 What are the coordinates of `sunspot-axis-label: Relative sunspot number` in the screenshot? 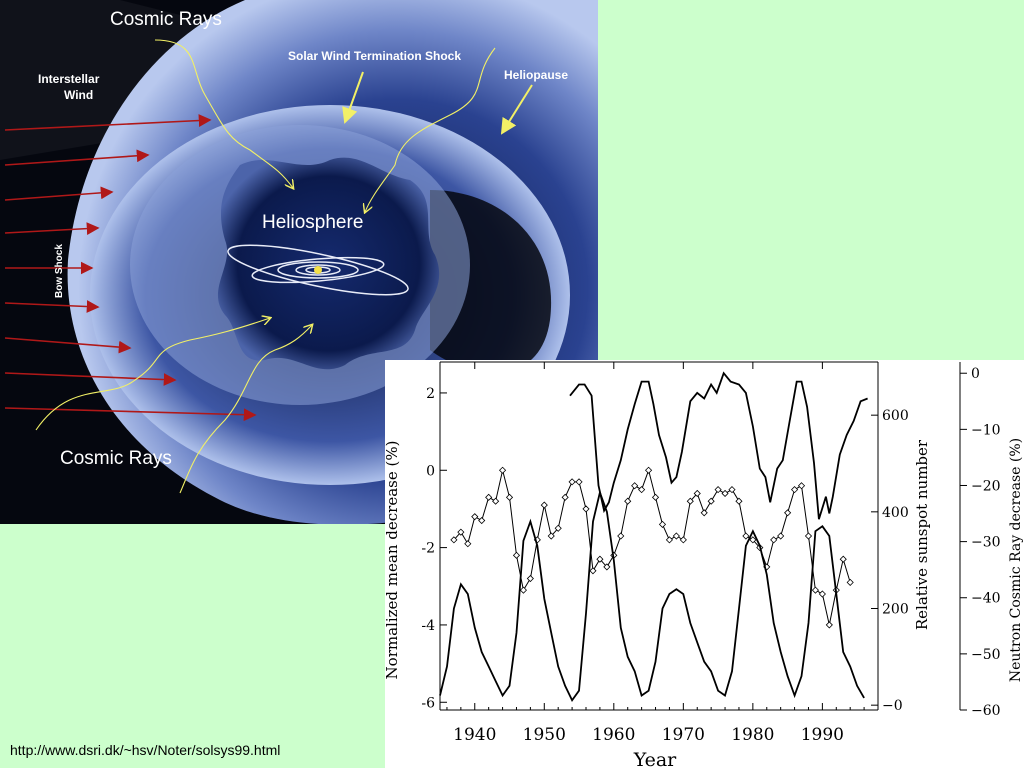 It's located at (922, 534).